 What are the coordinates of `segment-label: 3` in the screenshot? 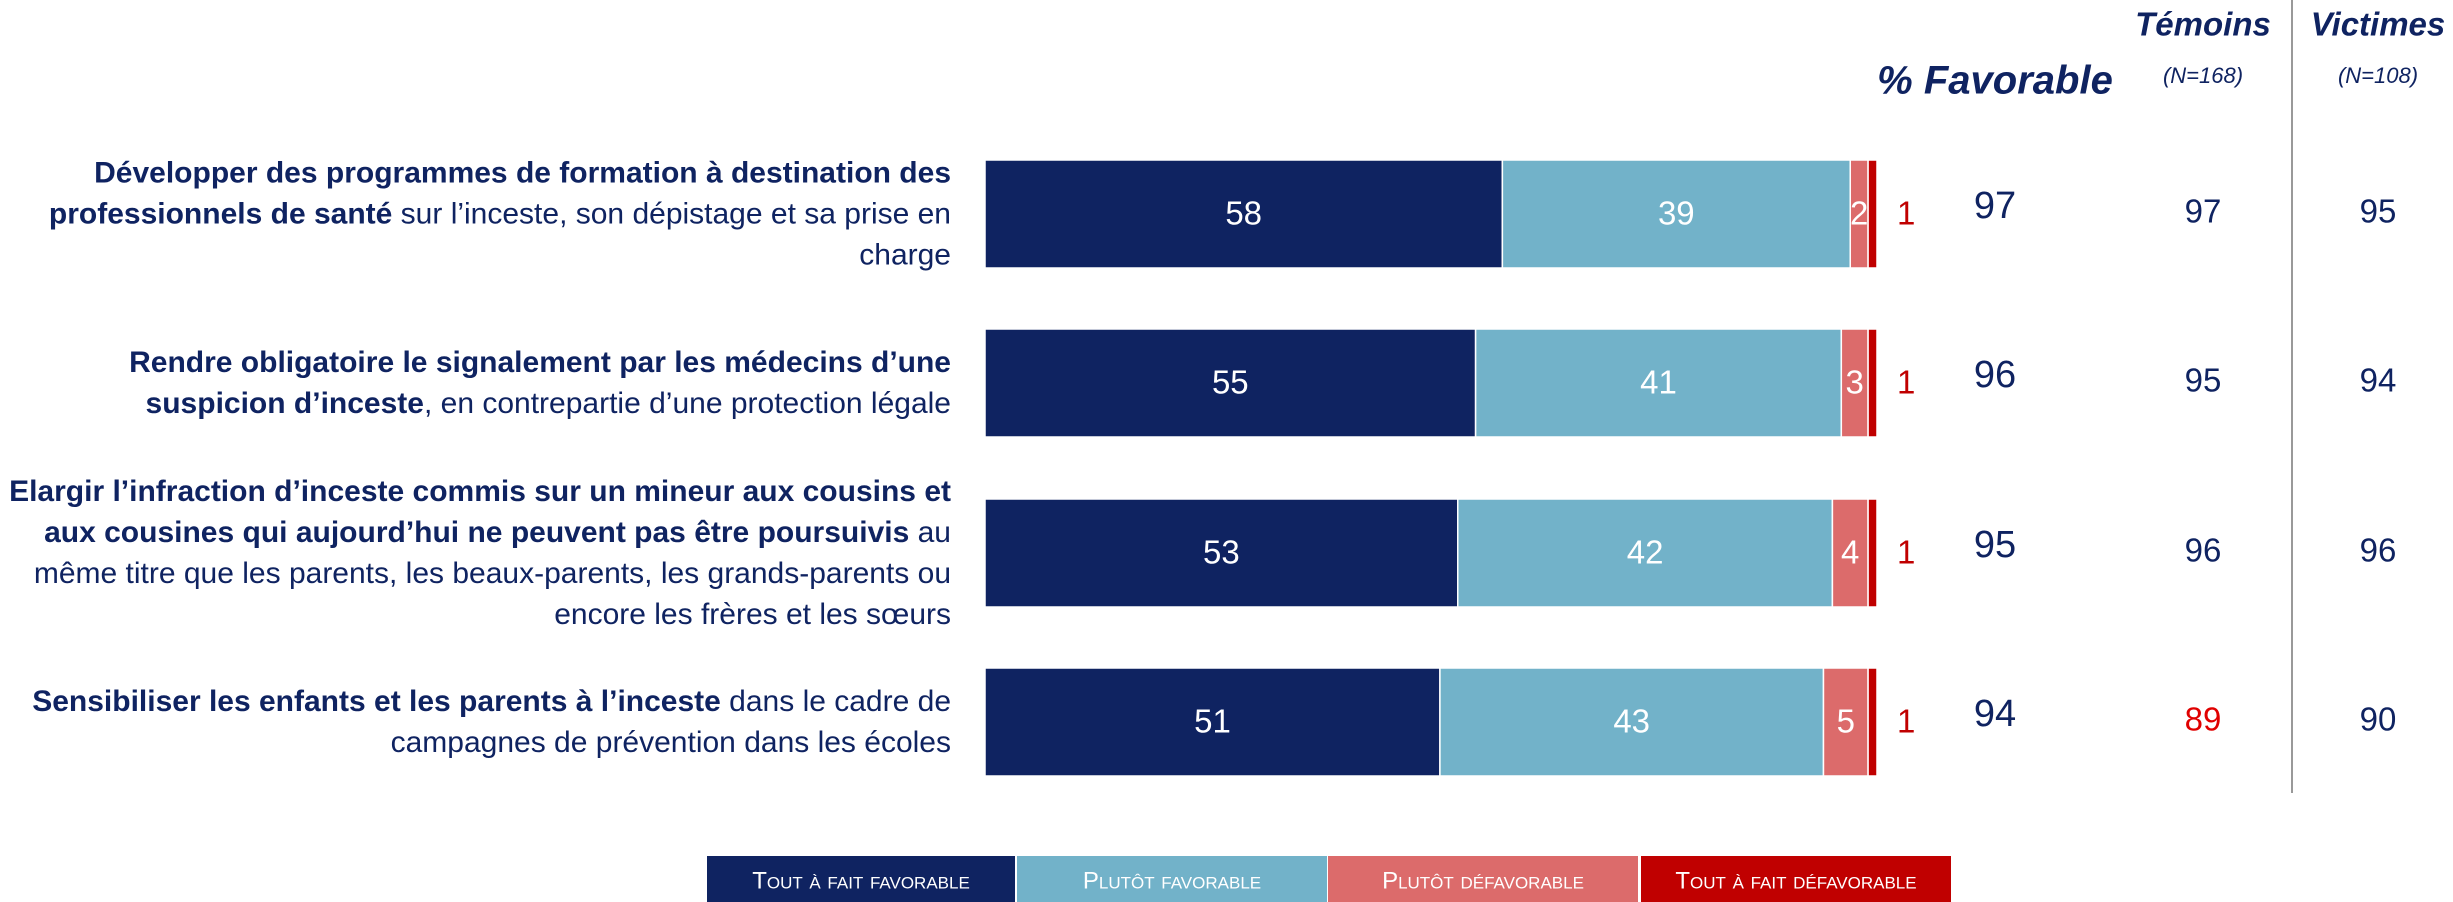 It's located at (1855, 382).